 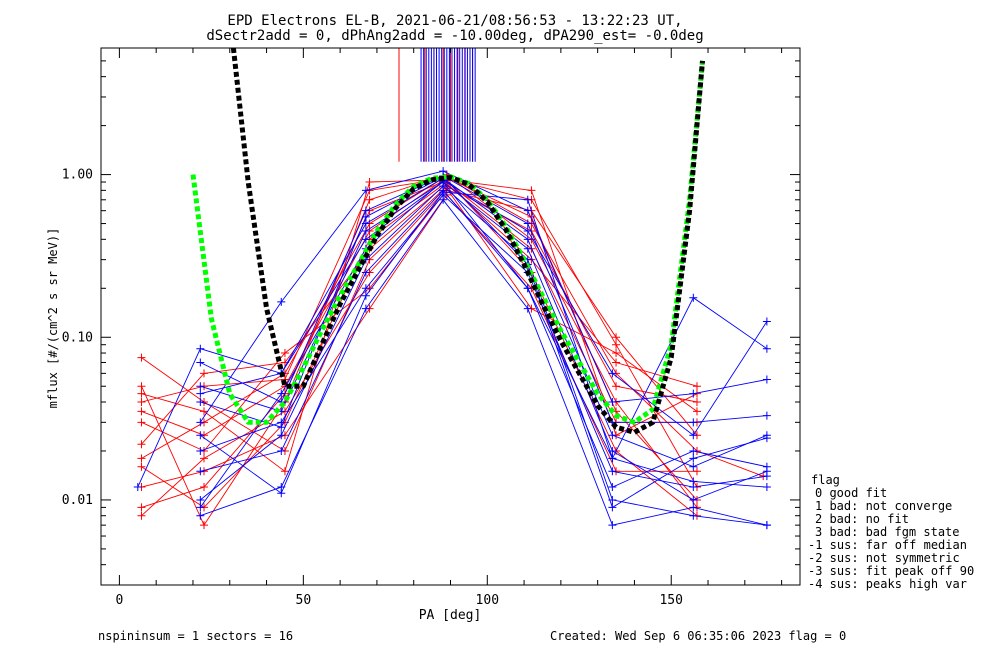 I want to click on y-axis-label: mflux [#/(cm^2 s sr MeV)], so click(x=53, y=318).